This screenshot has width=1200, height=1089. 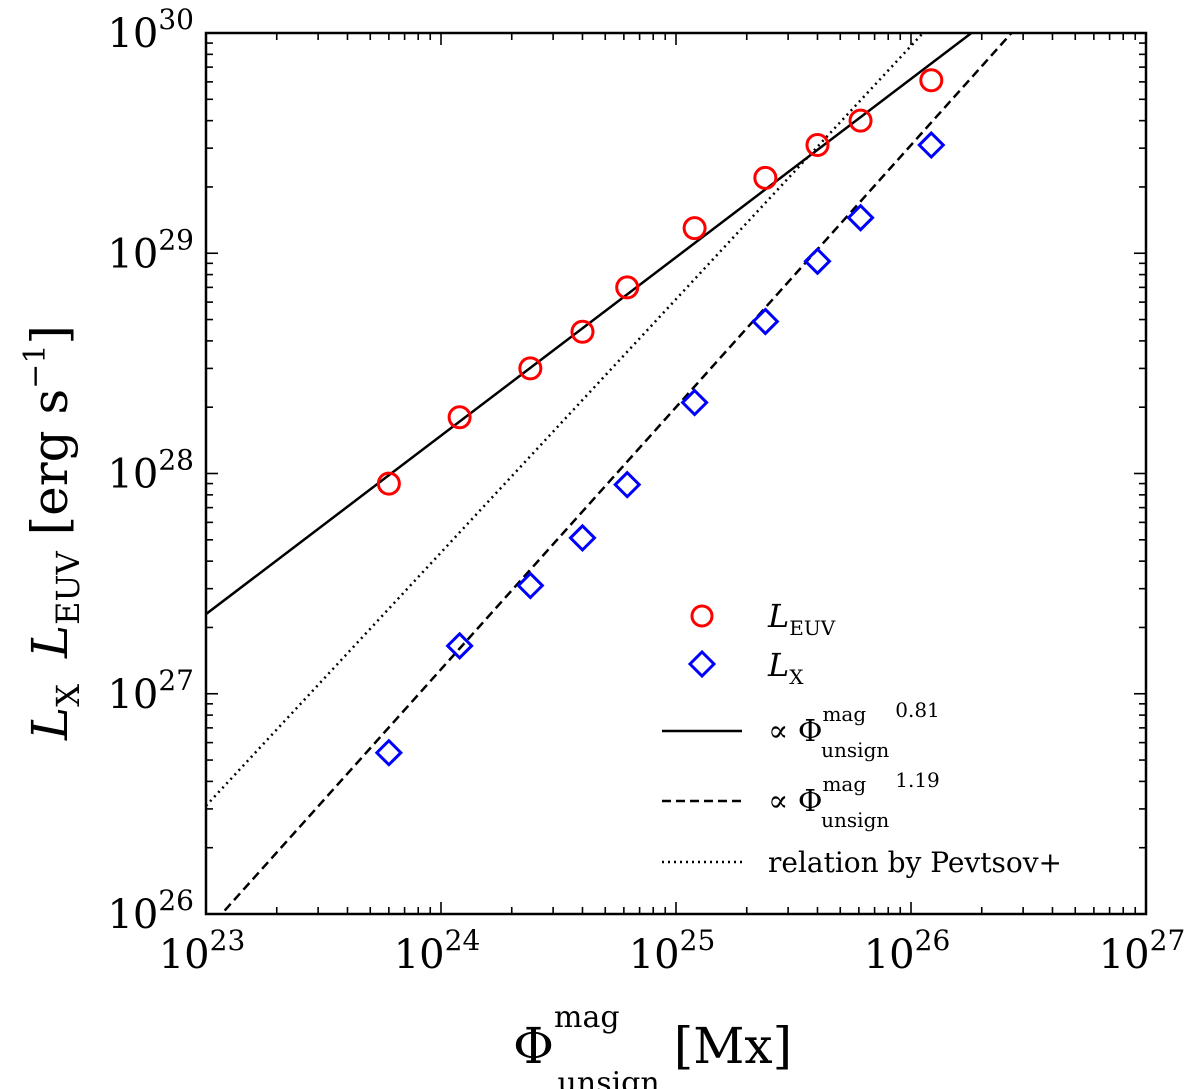 What do you see at coordinates (1142, 951) in the screenshot?
I see `x-tick-label: 1027` at bounding box center [1142, 951].